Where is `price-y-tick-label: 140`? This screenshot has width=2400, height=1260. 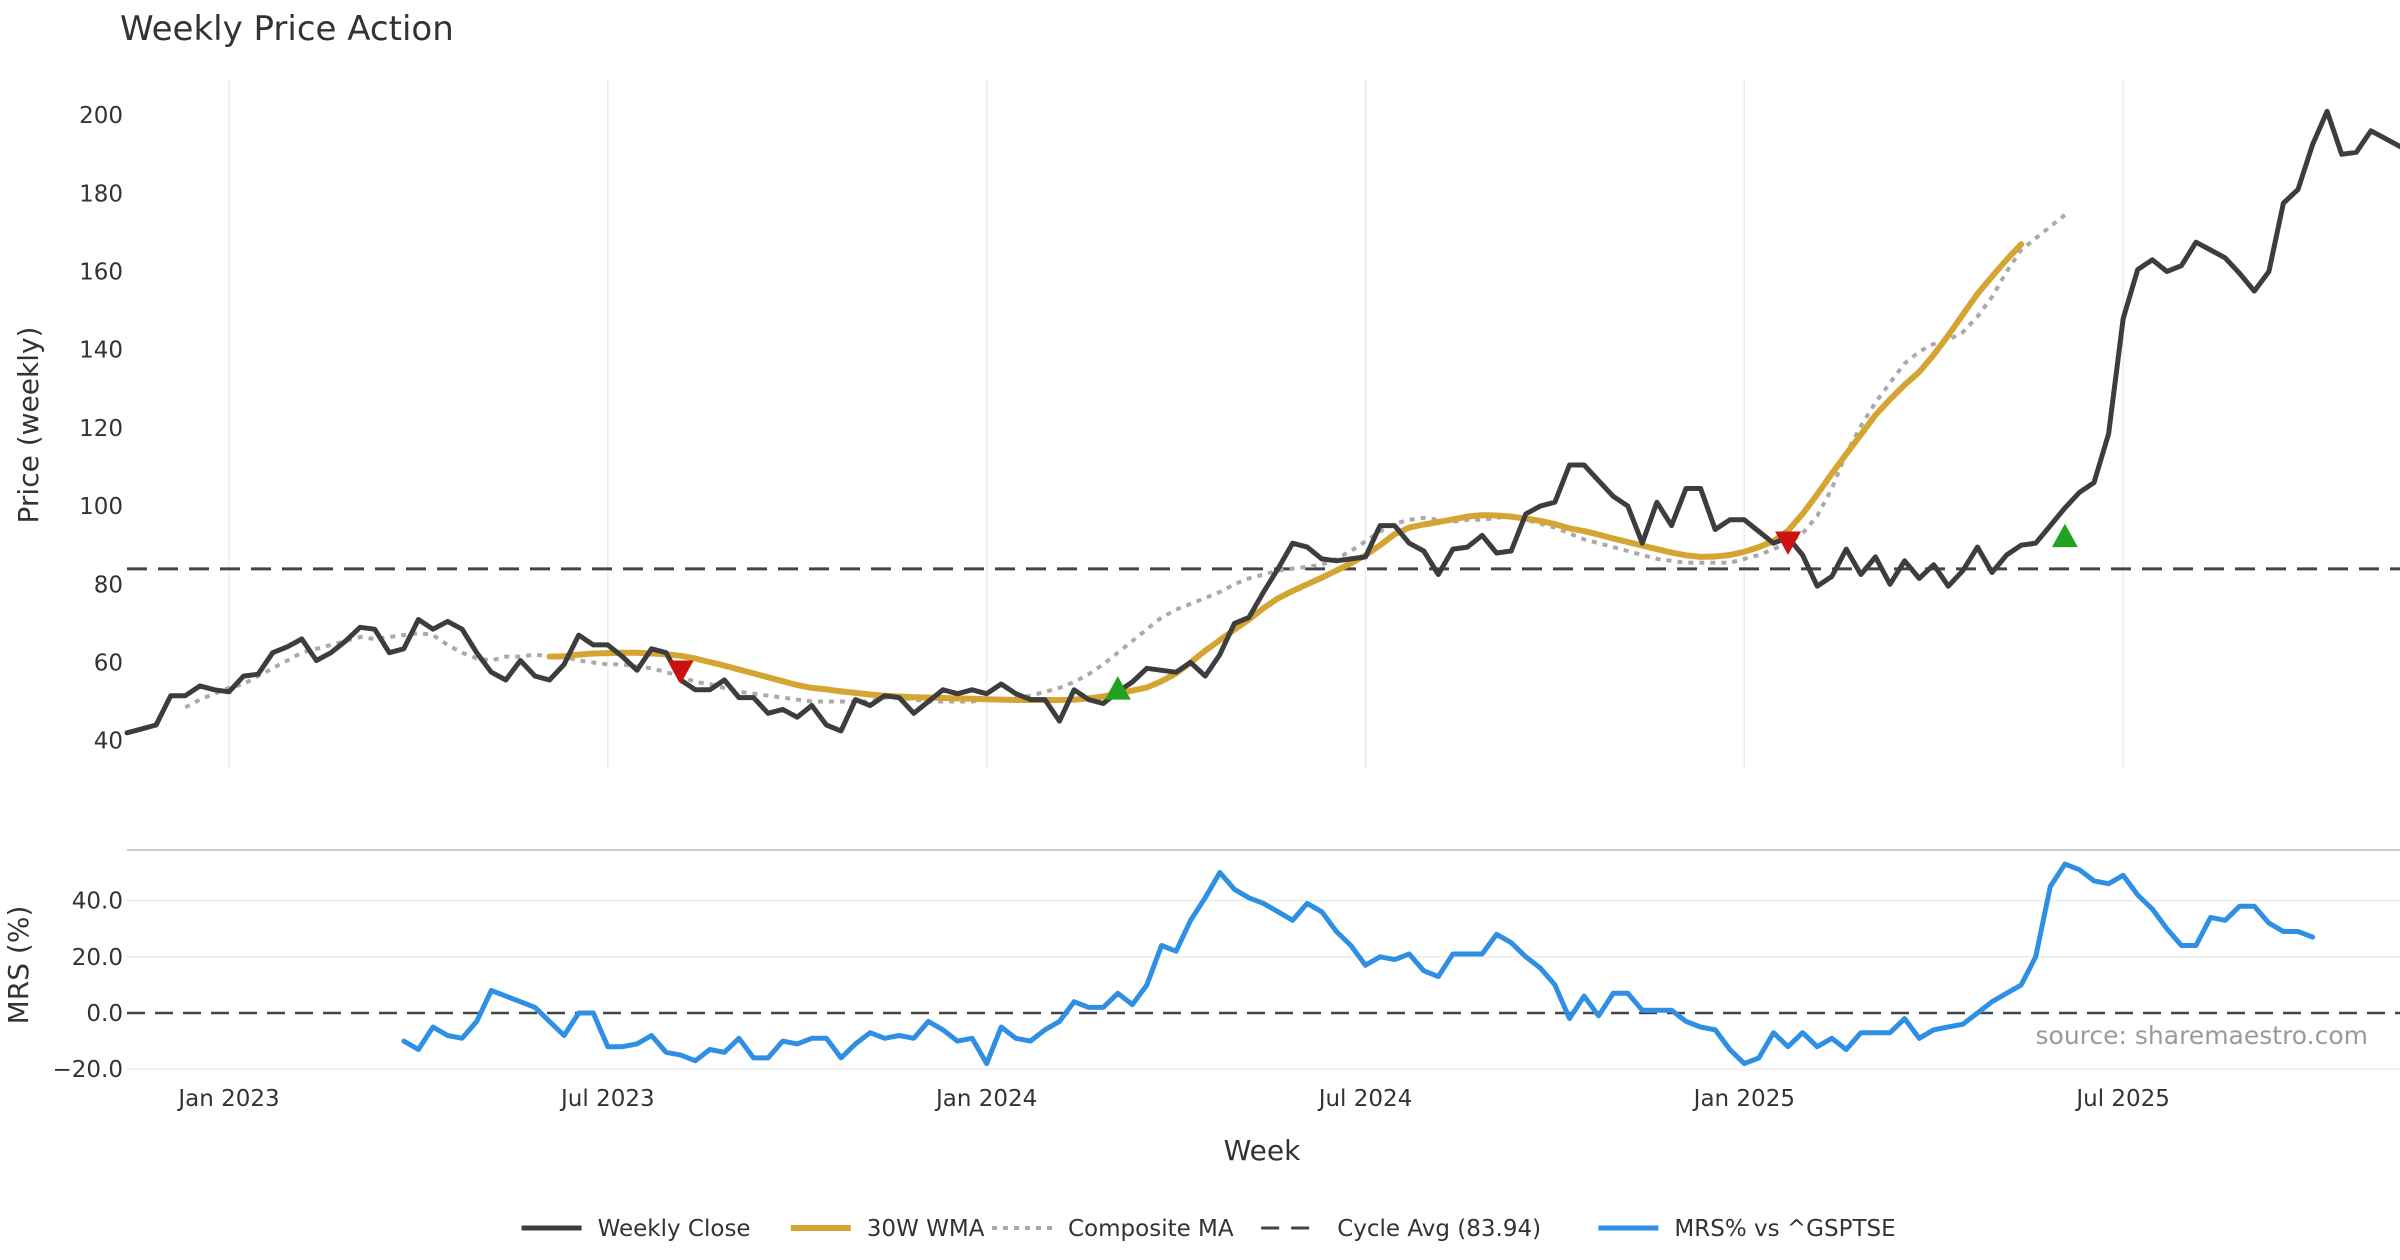 price-y-tick-label: 140 is located at coordinates (101, 351).